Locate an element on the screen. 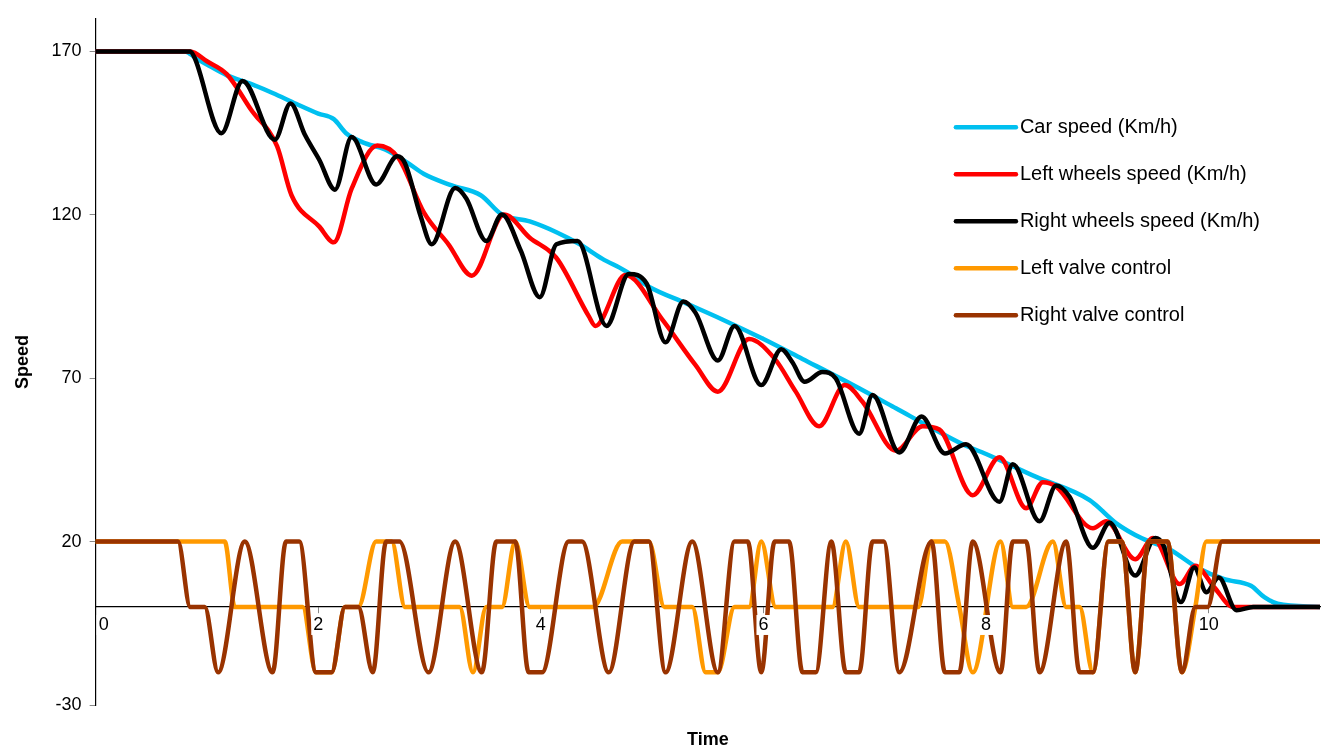 This screenshot has width=1330, height=751. x-axis-title: Time is located at coordinates (707, 738).